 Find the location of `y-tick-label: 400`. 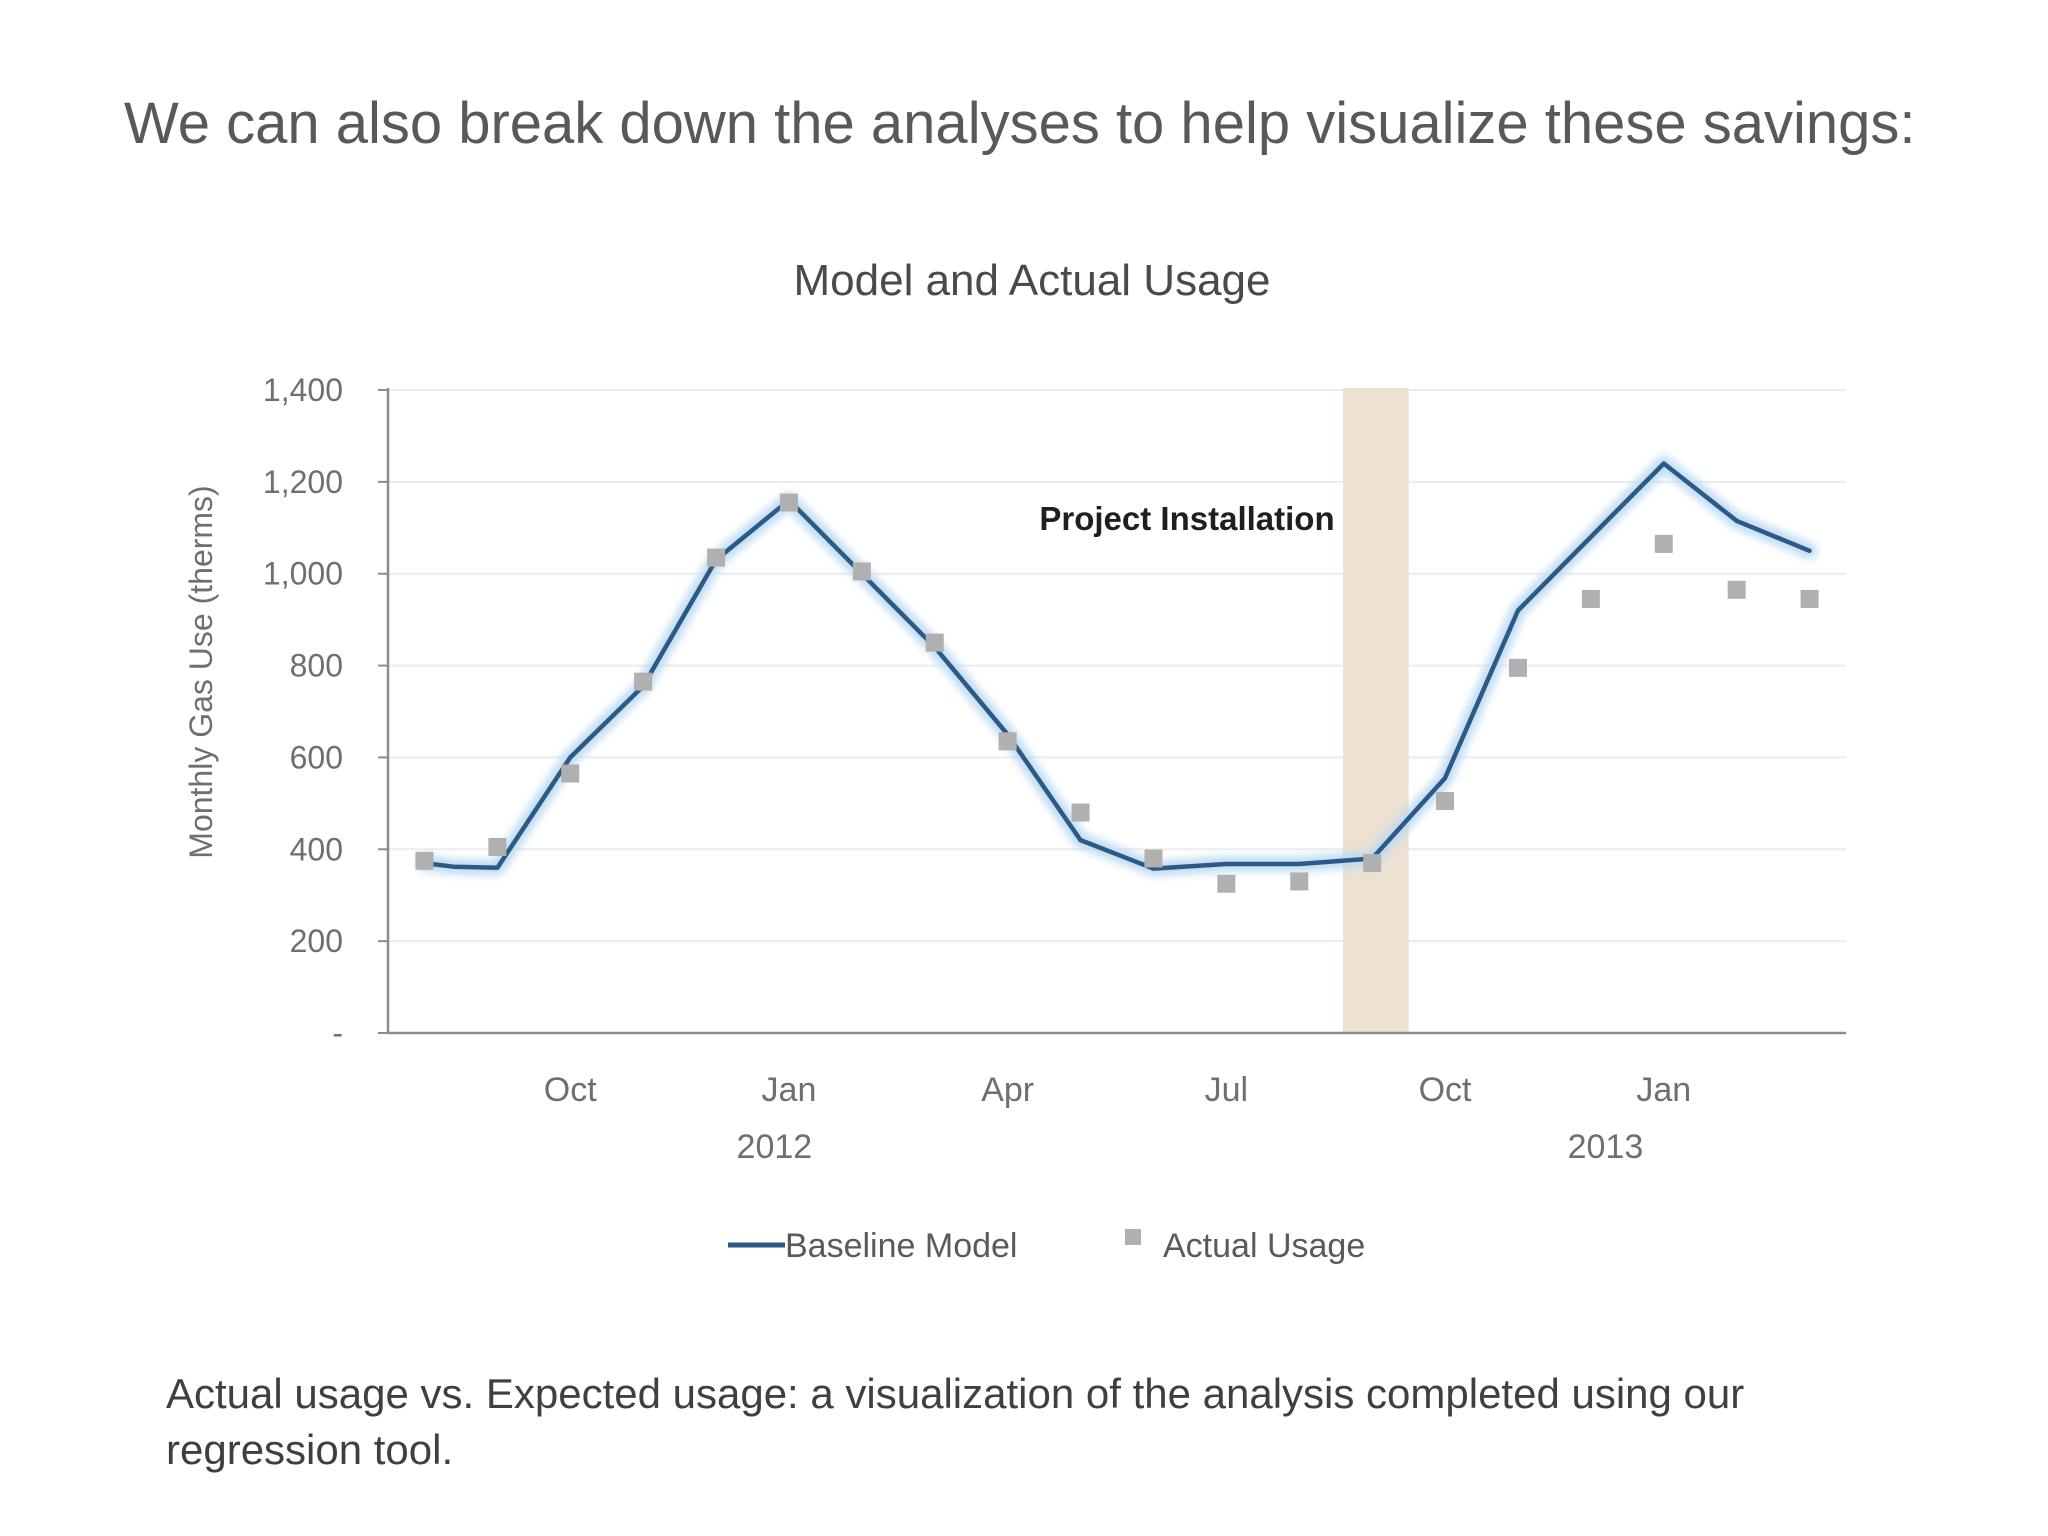

y-tick-label: 400 is located at coordinates (316, 849).